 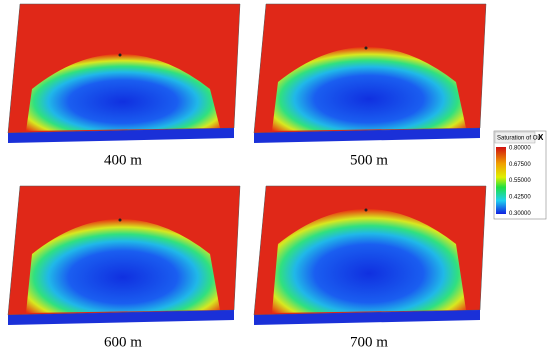 I want to click on panel-label: 400 m, so click(x=123, y=160).